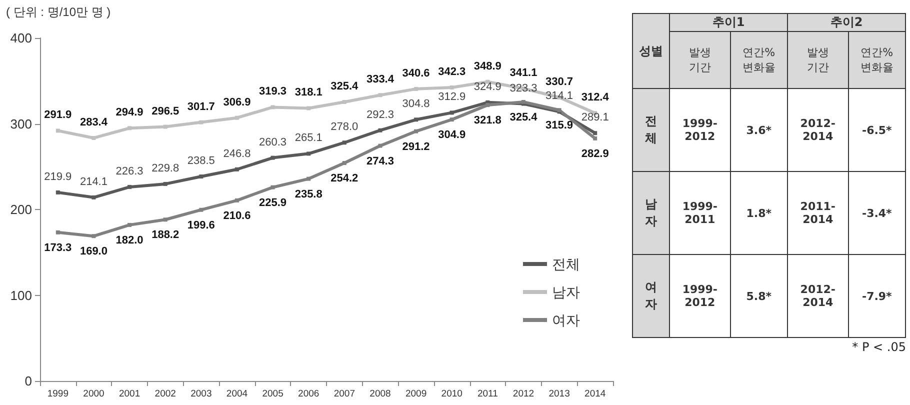 This screenshot has height=405, width=910. I want to click on data-label: 304.9, so click(452, 135).